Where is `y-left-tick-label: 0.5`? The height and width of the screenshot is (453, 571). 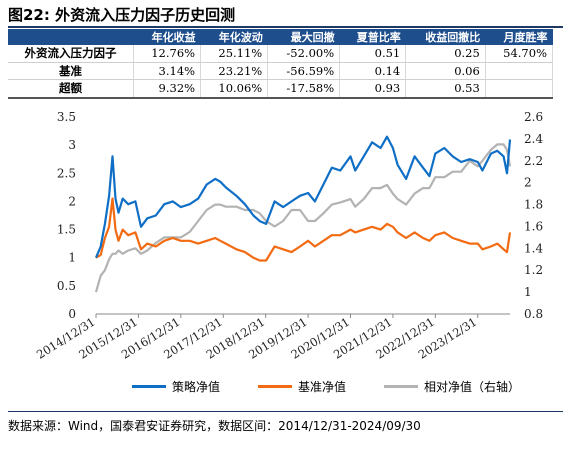
y-left-tick-label: 0.5 is located at coordinates (66, 286).